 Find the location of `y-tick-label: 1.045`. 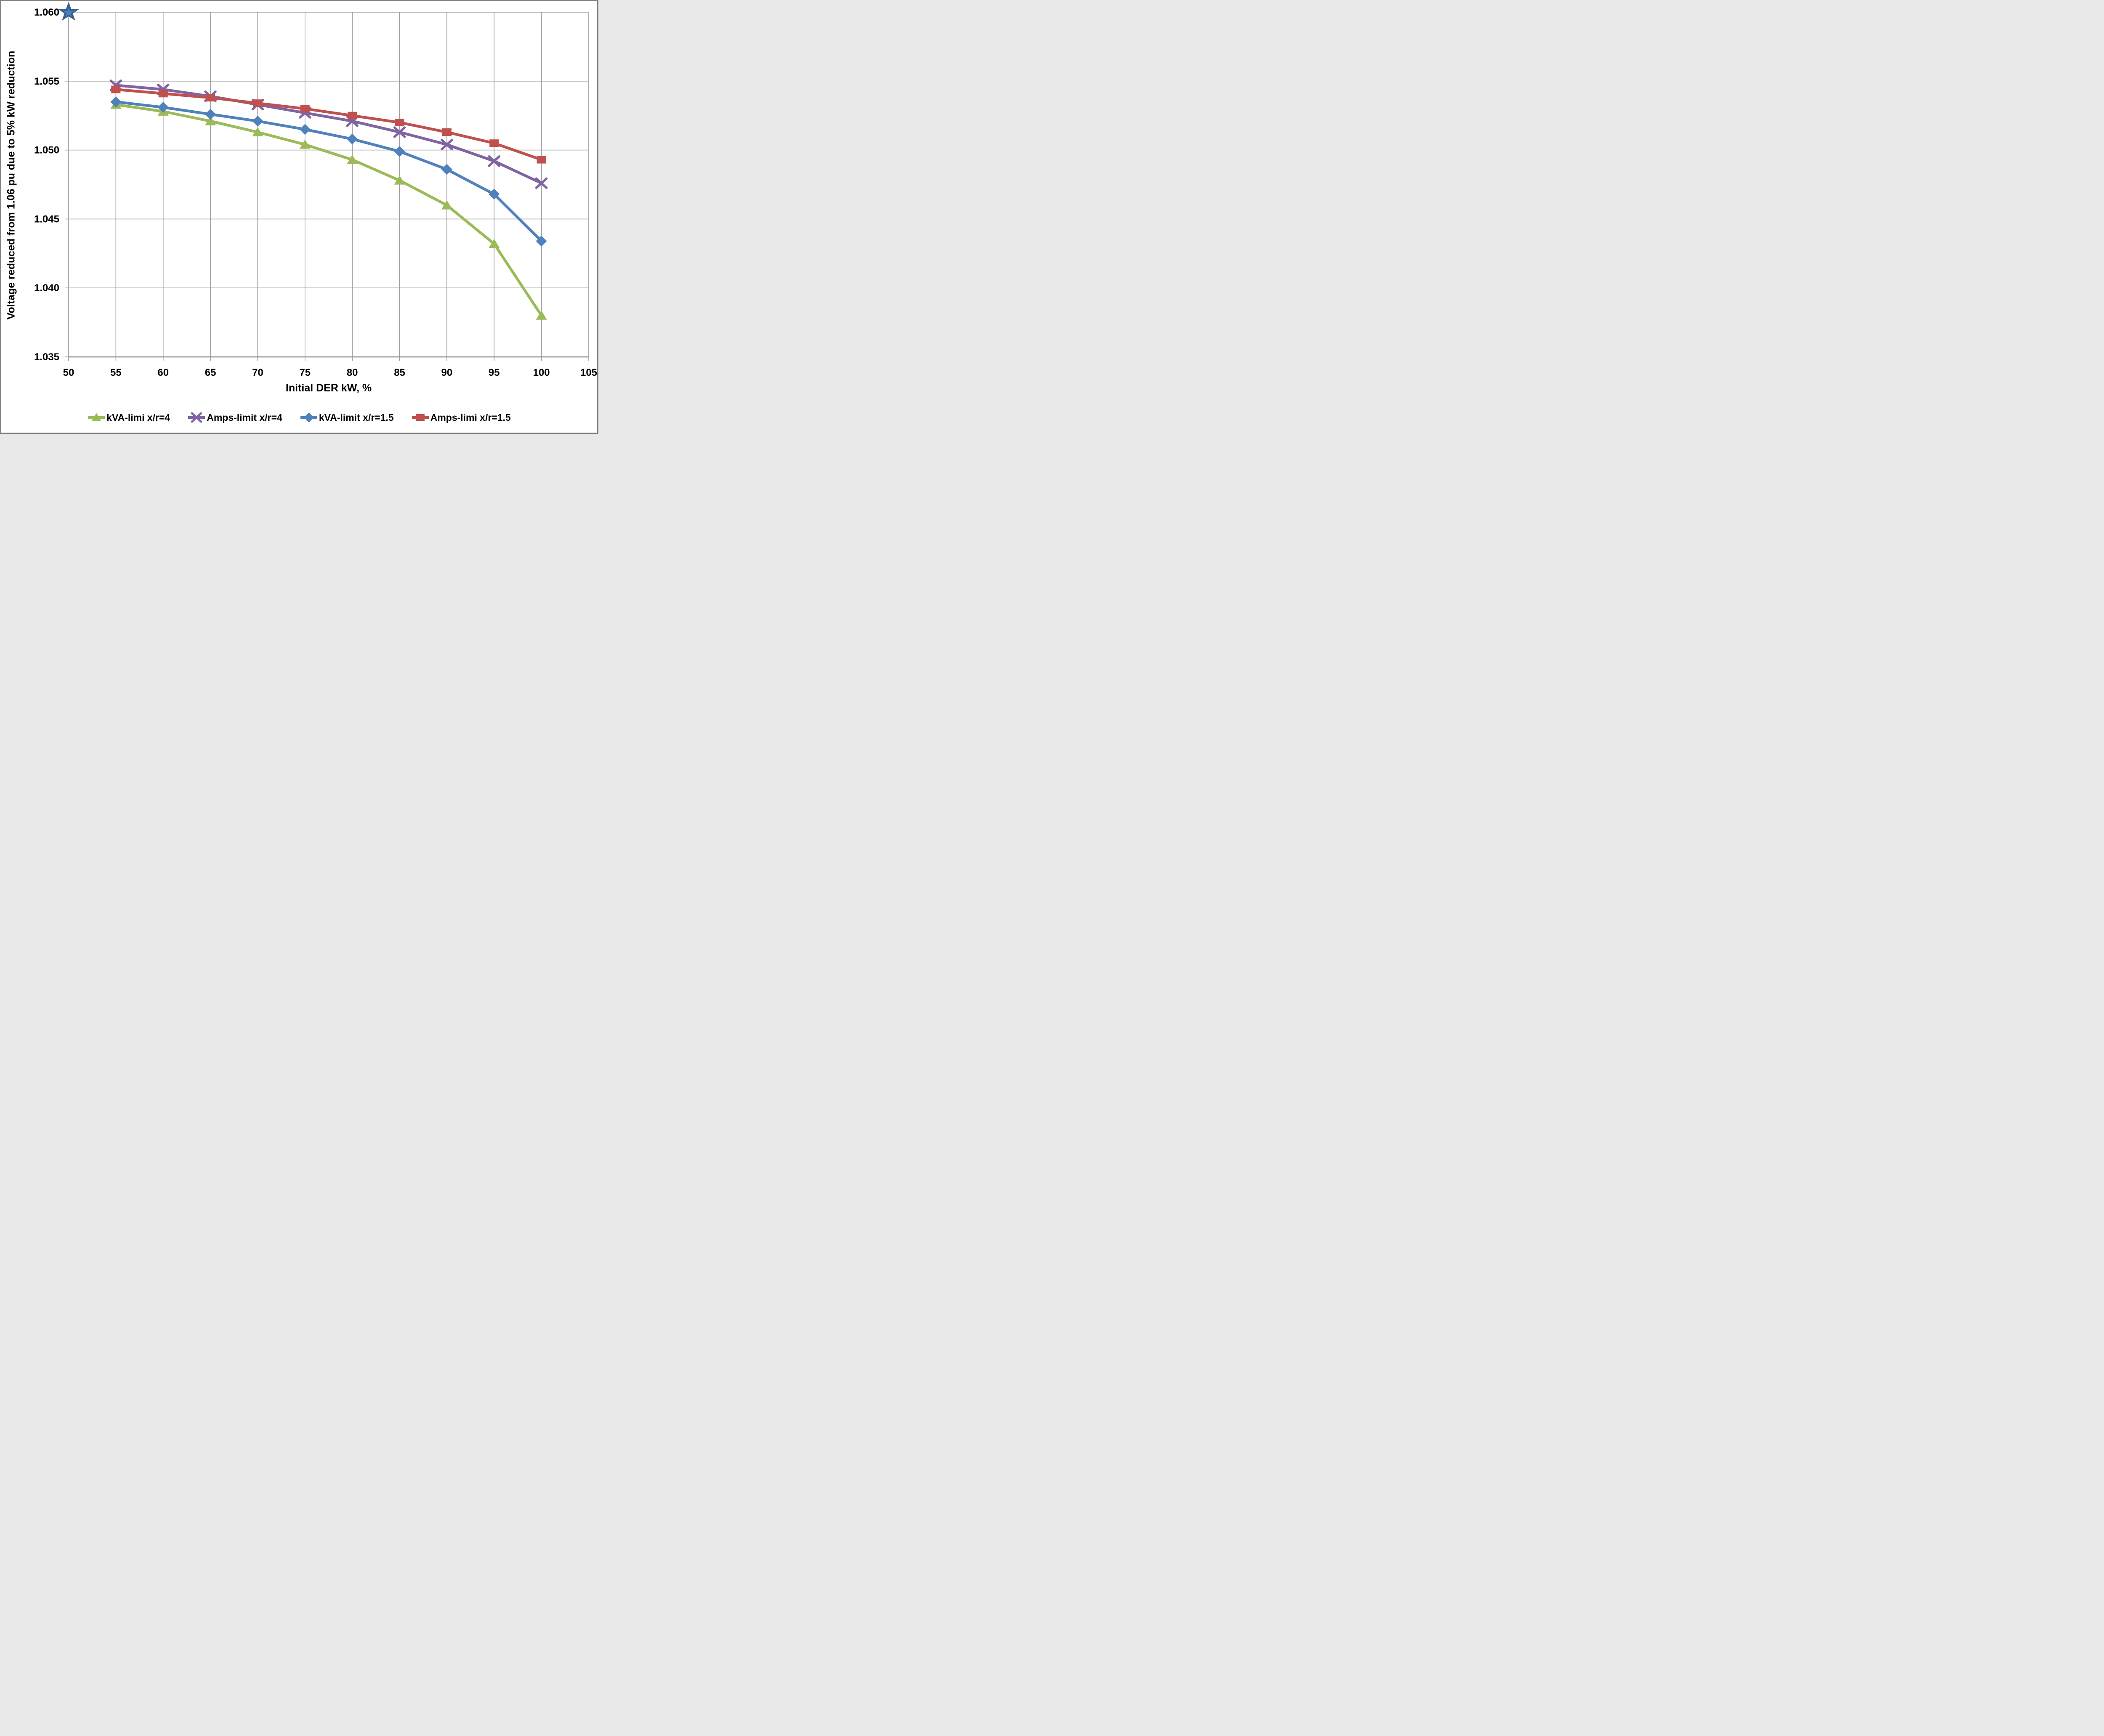

y-tick-label: 1.045 is located at coordinates (46, 219).